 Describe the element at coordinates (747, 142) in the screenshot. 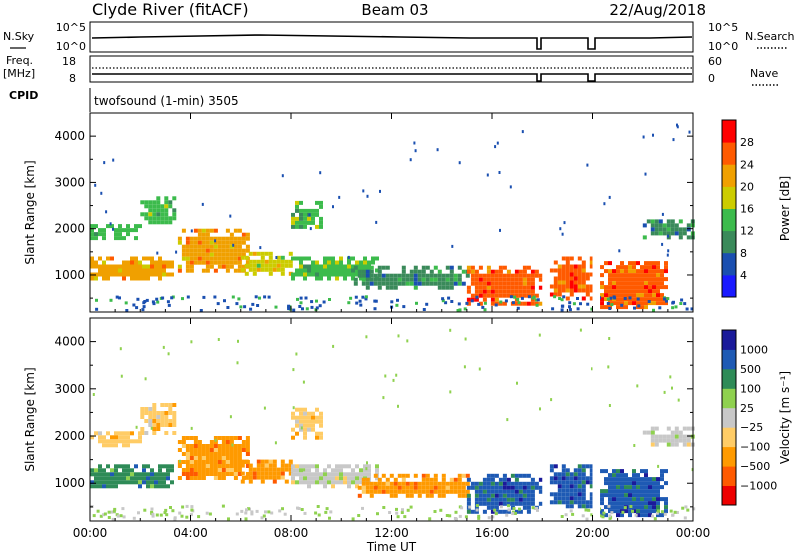

I see `colorbar-tick-label: 28` at that location.